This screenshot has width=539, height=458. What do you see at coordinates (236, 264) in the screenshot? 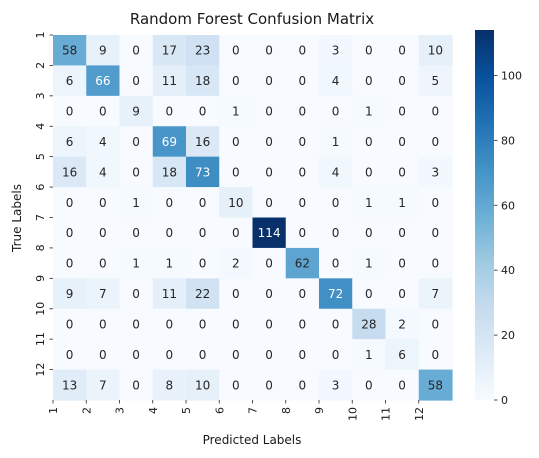
I see `cell-value-label: 2` at bounding box center [236, 264].